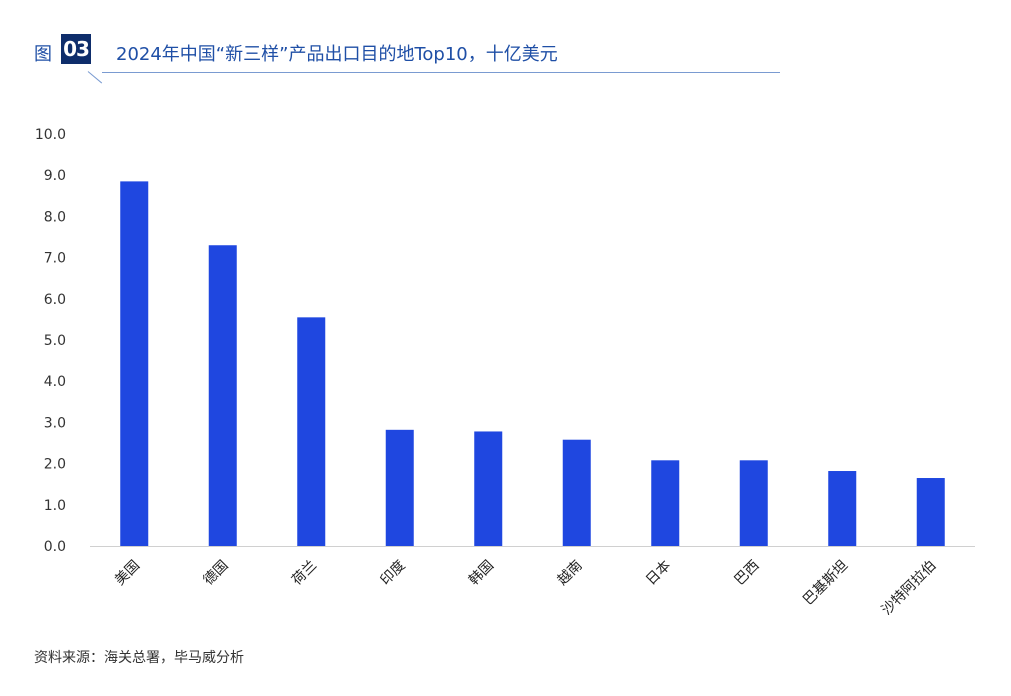 The width and height of the screenshot is (1011, 696). I want to click on chart-title: 2024年中国“新三样”产品出口目的地Top10，十亿美元, so click(337, 54).